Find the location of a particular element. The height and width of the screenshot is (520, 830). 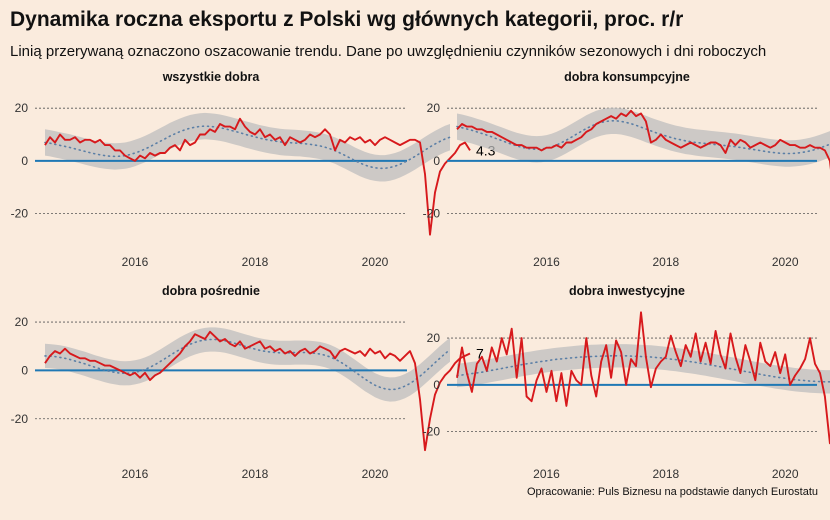

panel-title-all-goods: wszystkie dobra is located at coordinates (211, 77).